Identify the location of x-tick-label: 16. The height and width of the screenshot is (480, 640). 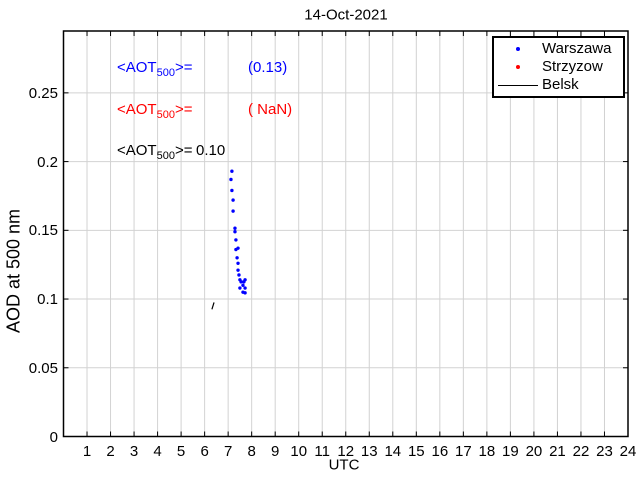
(440, 451).